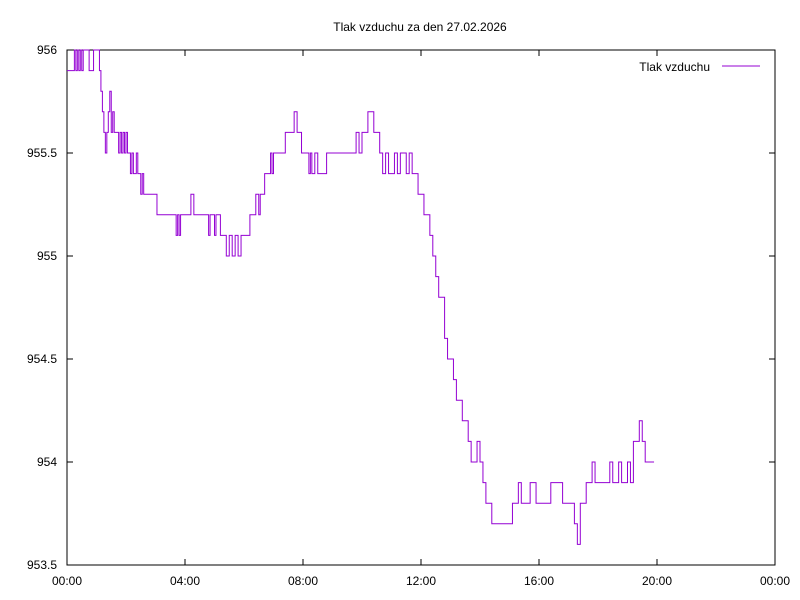 The height and width of the screenshot is (600, 800). Describe the element at coordinates (657, 581) in the screenshot. I see `x-tick-label: 20:00` at that location.